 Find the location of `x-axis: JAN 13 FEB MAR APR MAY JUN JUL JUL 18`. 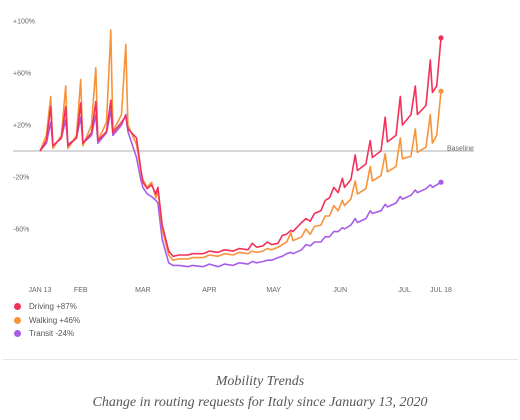

x-axis: JAN 13 FEB MAR APR MAY JUN JUL JUL 18 is located at coordinates (241, 290).